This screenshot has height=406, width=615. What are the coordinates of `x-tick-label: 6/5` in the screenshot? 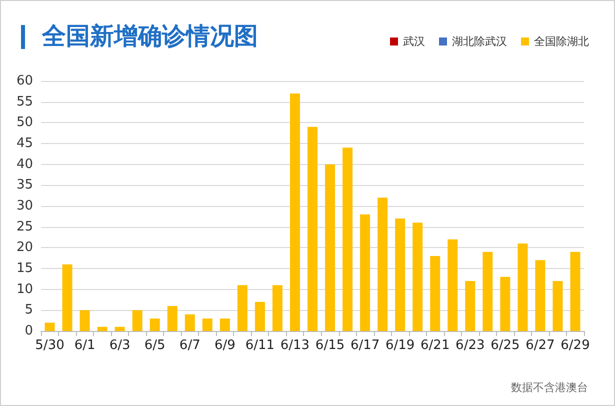 It's located at (155, 345).